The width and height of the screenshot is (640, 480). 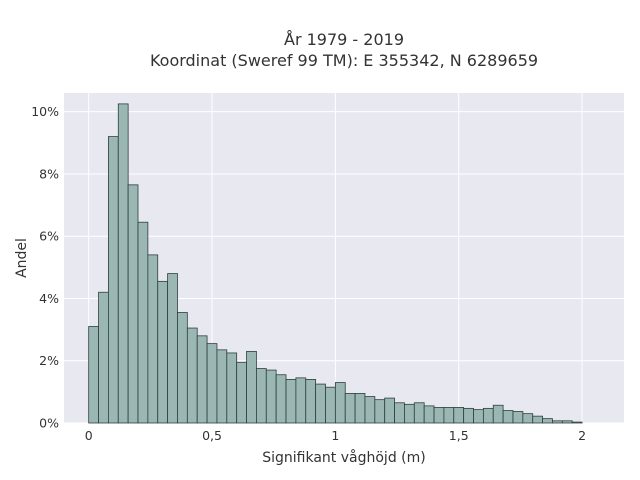 What do you see at coordinates (49, 423) in the screenshot?
I see `y-tick-label: 0%` at bounding box center [49, 423].